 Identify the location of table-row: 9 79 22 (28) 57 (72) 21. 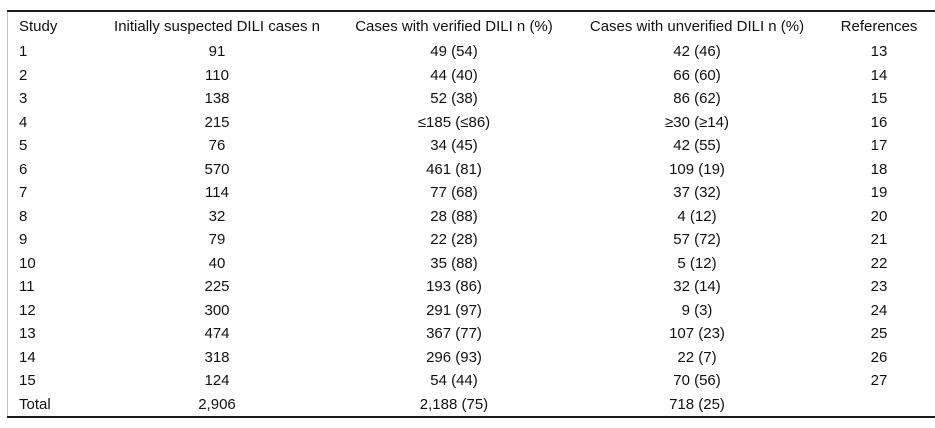
(471, 240).